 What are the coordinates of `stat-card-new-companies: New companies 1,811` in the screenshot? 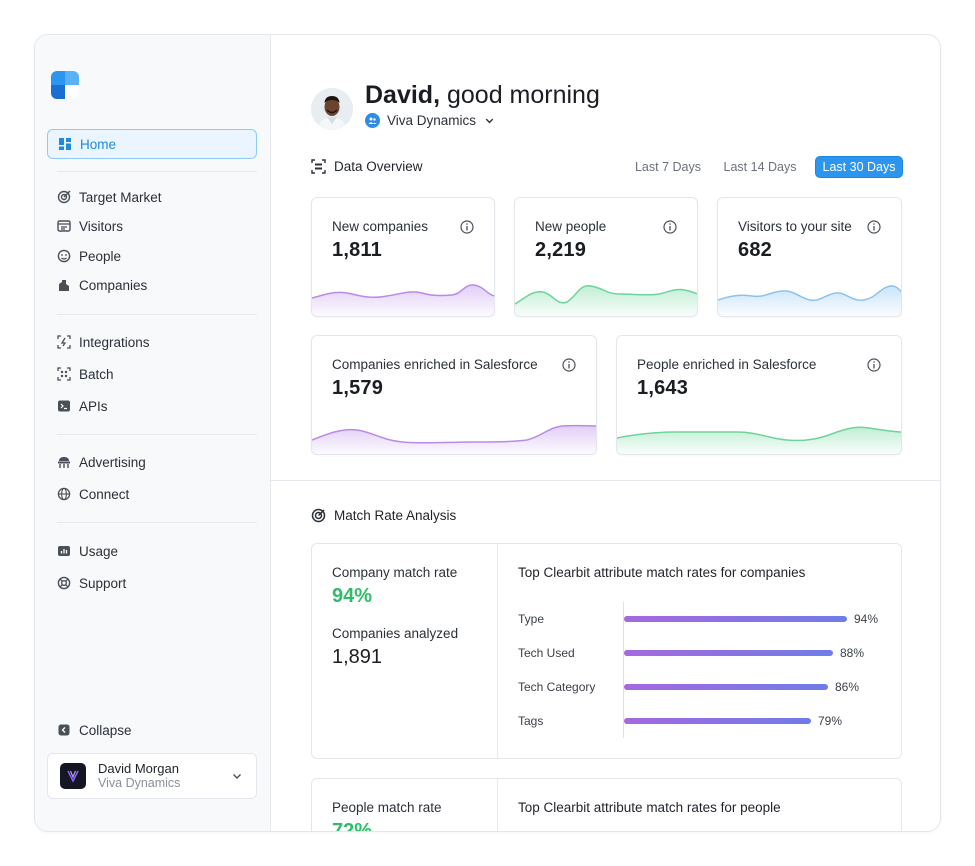 It's located at (403, 257).